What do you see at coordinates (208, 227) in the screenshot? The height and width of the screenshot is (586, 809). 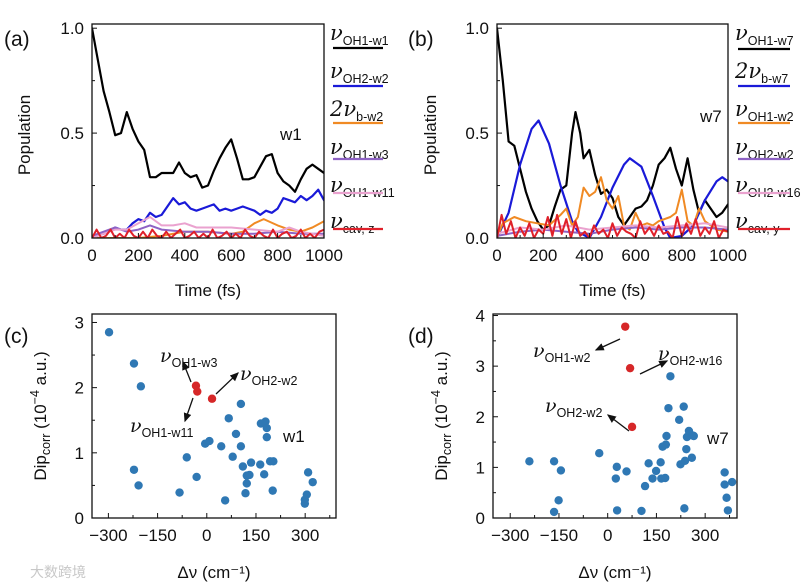 I see `series-line-oh1-w11` at bounding box center [208, 227].